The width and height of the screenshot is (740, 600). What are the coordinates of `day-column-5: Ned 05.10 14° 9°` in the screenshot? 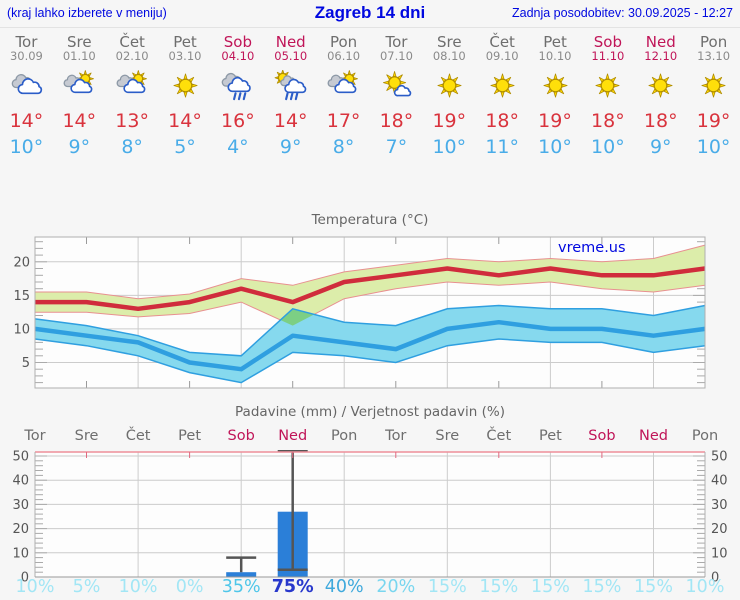 It's located at (290, 93).